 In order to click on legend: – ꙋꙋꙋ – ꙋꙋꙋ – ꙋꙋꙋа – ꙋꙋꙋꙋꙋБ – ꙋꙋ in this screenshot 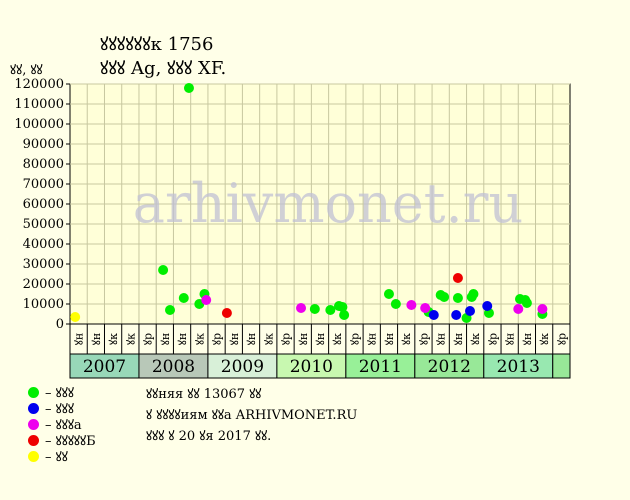, I will do `click(62, 424)`.